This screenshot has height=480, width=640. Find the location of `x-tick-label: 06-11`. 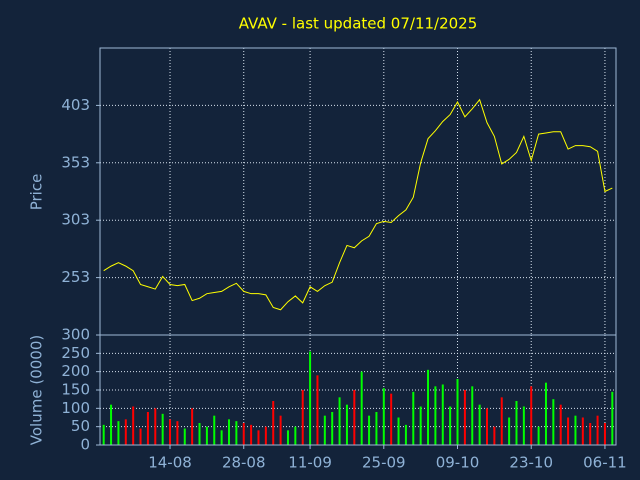

x-tick-label: 06-11 is located at coordinates (605, 463).